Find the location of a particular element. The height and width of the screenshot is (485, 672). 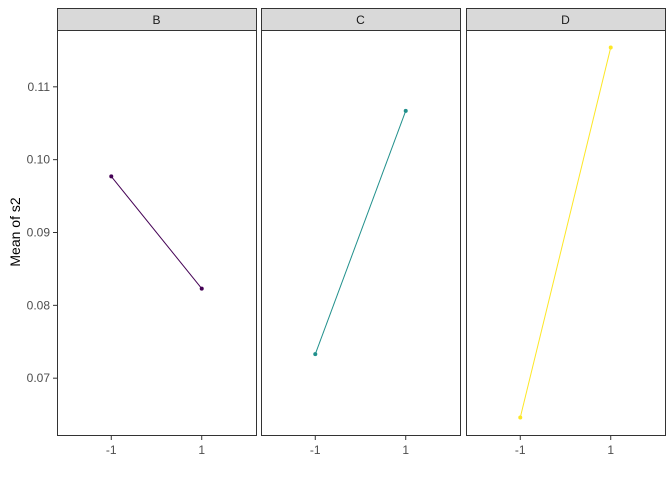

series-line-D is located at coordinates (565, 232).